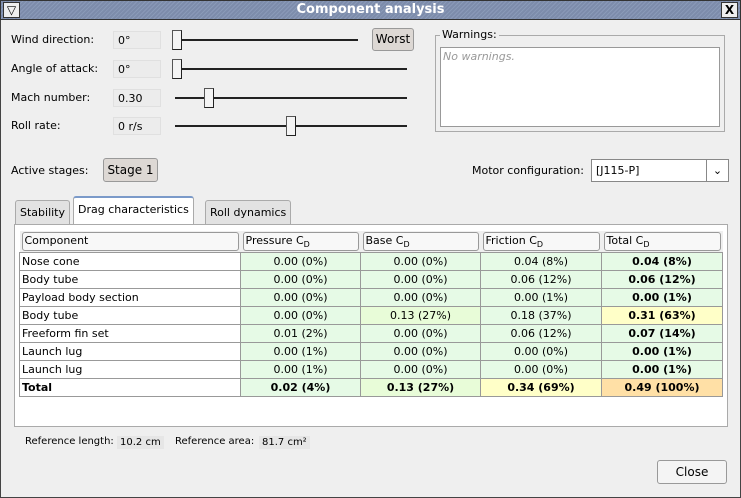 The image size is (741, 498). Describe the element at coordinates (137, 126) in the screenshot. I see `control-value-field: 0 r/s` at that location.